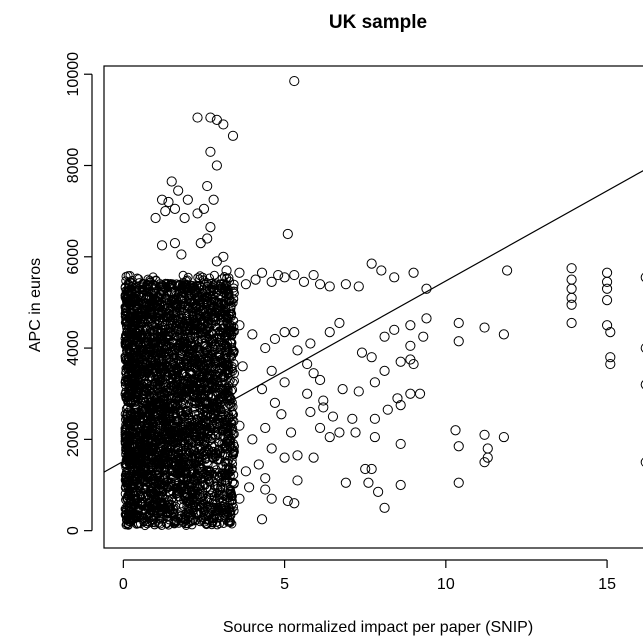 This screenshot has height=640, width=643. I want to click on y-tick-label: 4000, so click(73, 348).